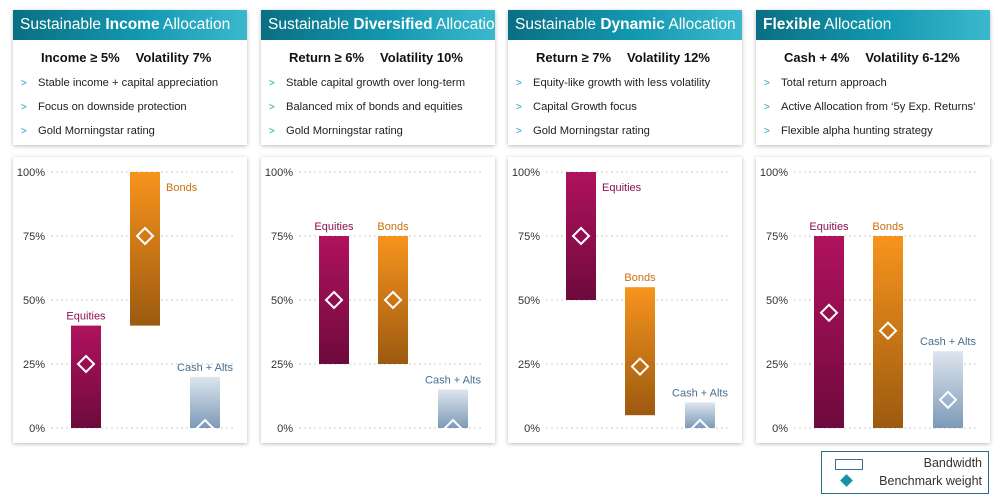 This screenshot has height=498, width=1000. I want to click on bullet-item: > Capital Growth focus, so click(629, 107).